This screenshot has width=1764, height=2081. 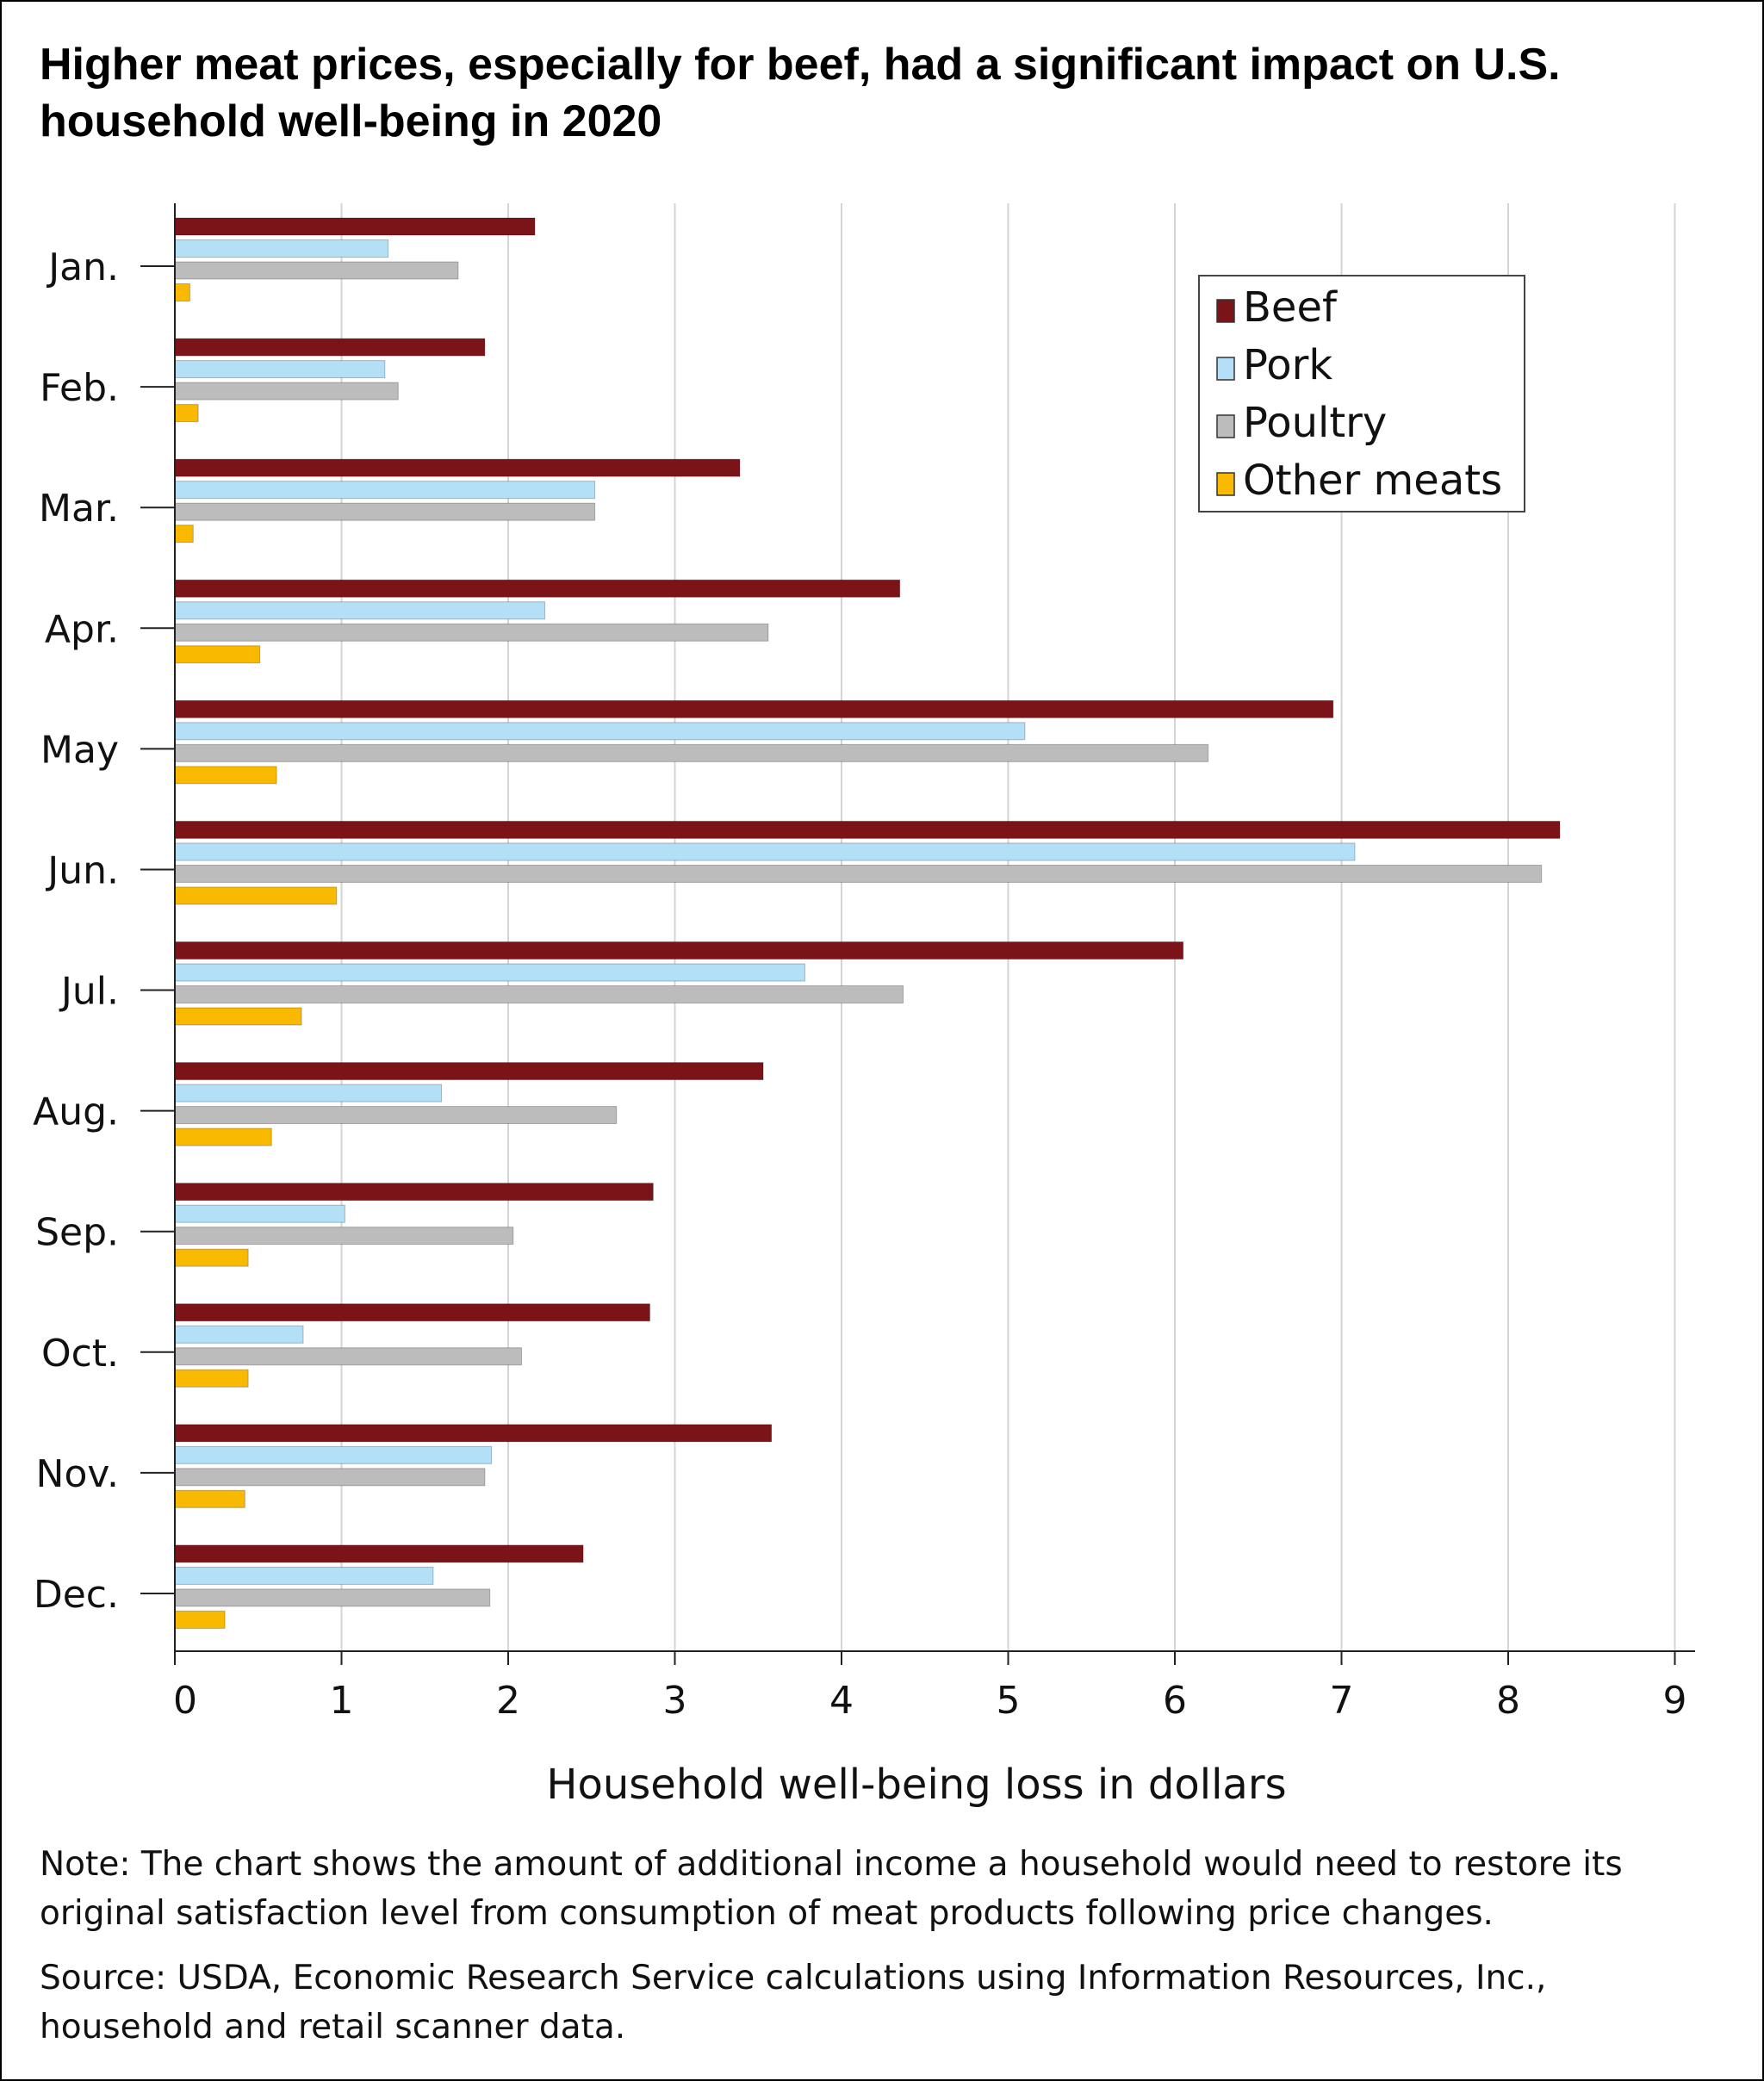 What do you see at coordinates (1009, 1701) in the screenshot?
I see `x-tick-label: 5` at bounding box center [1009, 1701].